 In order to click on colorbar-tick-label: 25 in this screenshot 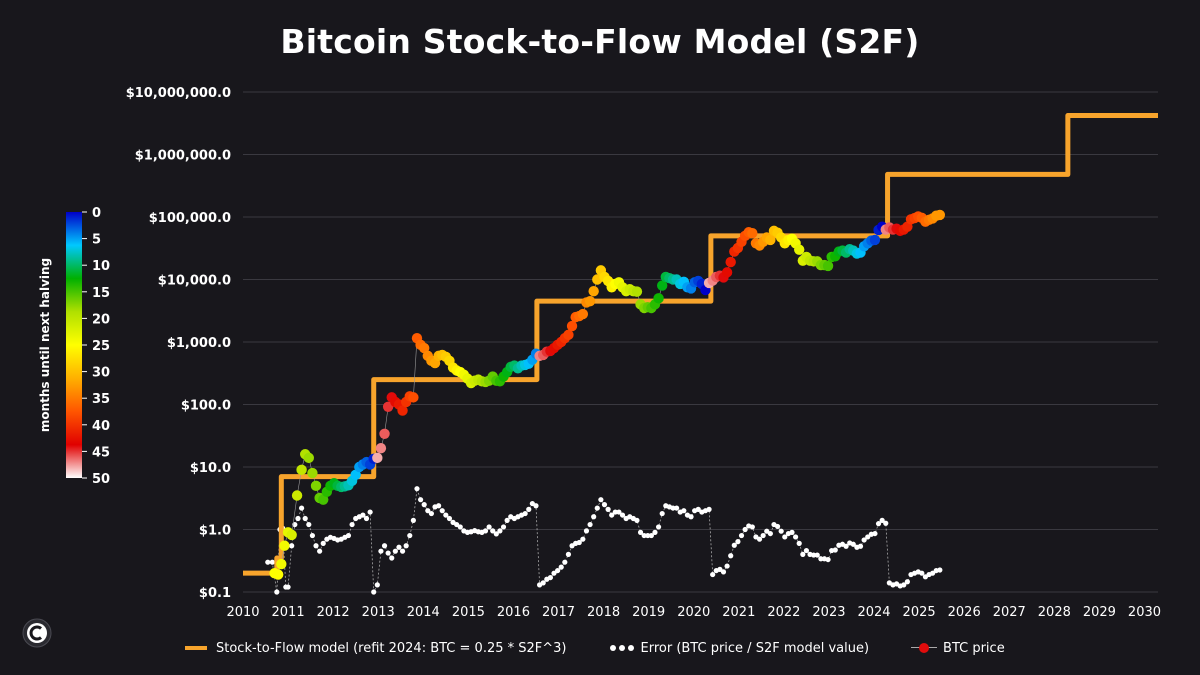, I will do `click(101, 346)`.